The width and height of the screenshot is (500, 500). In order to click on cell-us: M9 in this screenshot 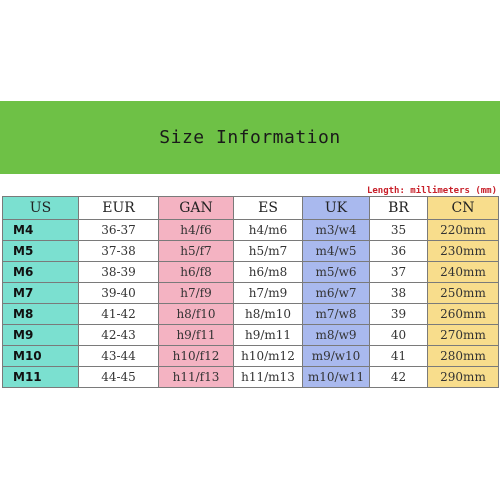, I will do `click(40, 335)`.